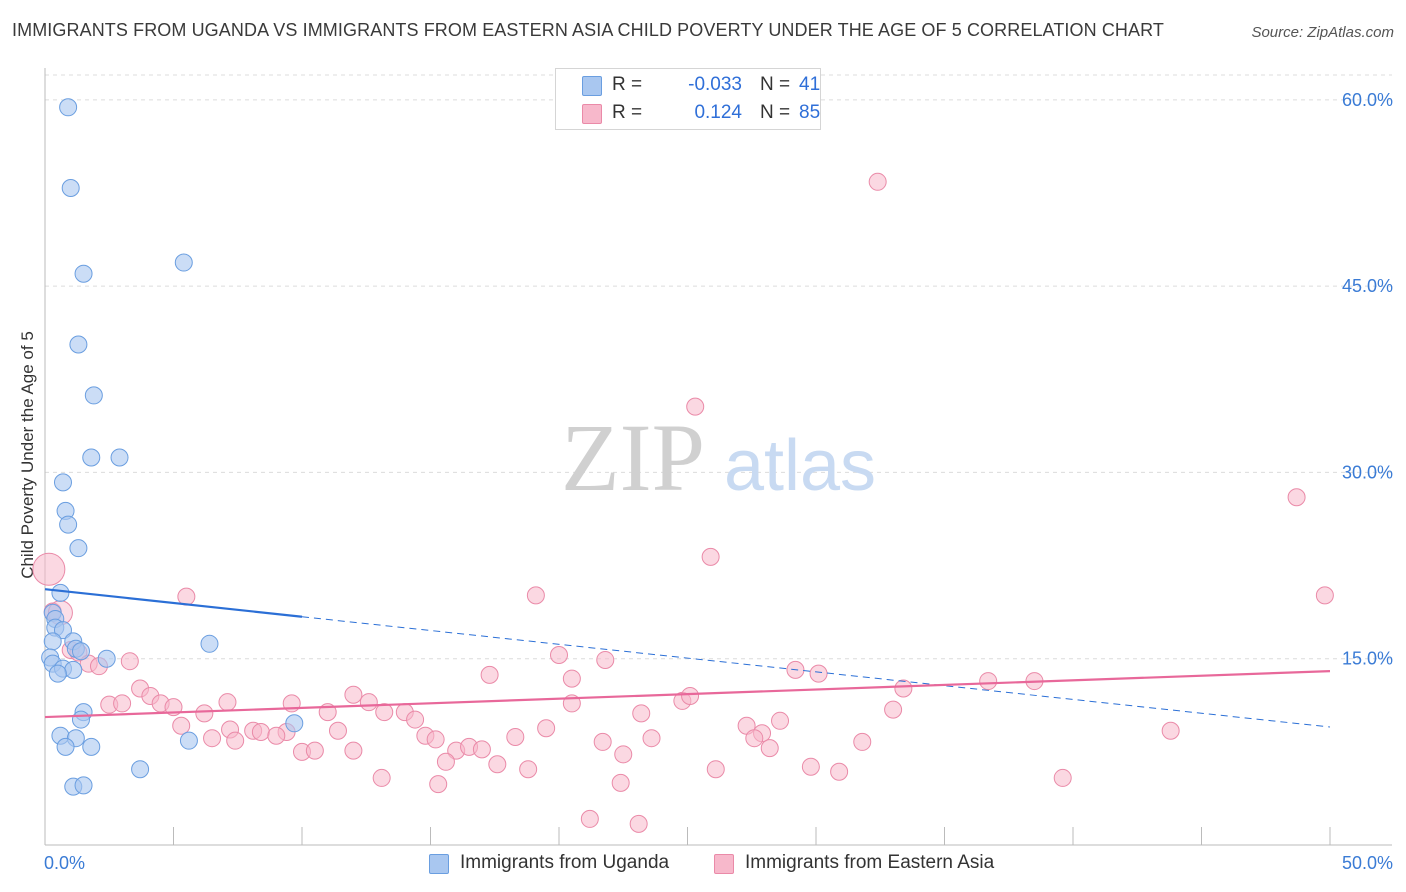 The width and height of the screenshot is (1406, 892). I want to click on y-tick-label: 45.0%, so click(1367, 286).